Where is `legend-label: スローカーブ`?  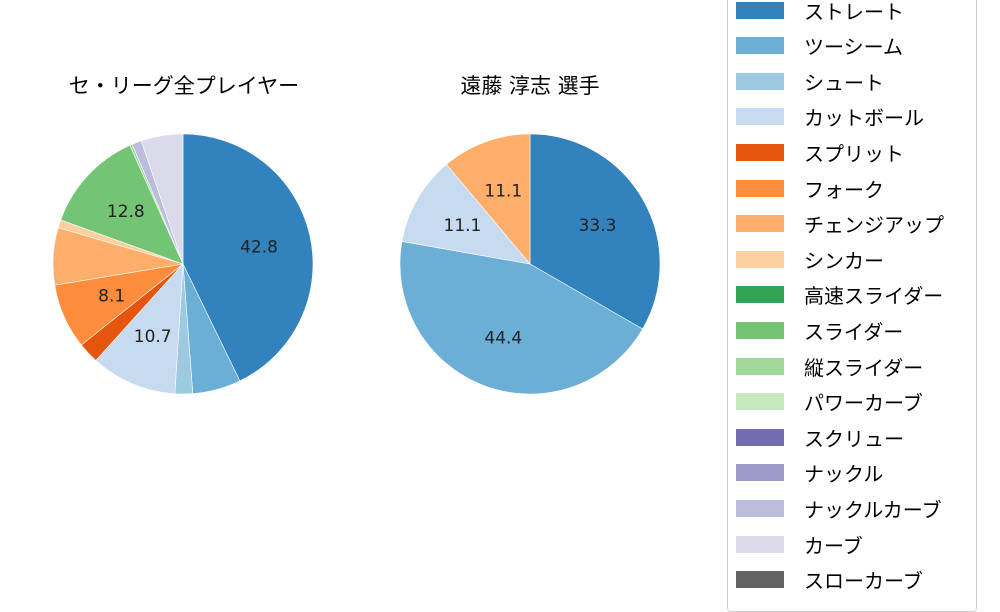
legend-label: スローカーブ is located at coordinates (863, 581).